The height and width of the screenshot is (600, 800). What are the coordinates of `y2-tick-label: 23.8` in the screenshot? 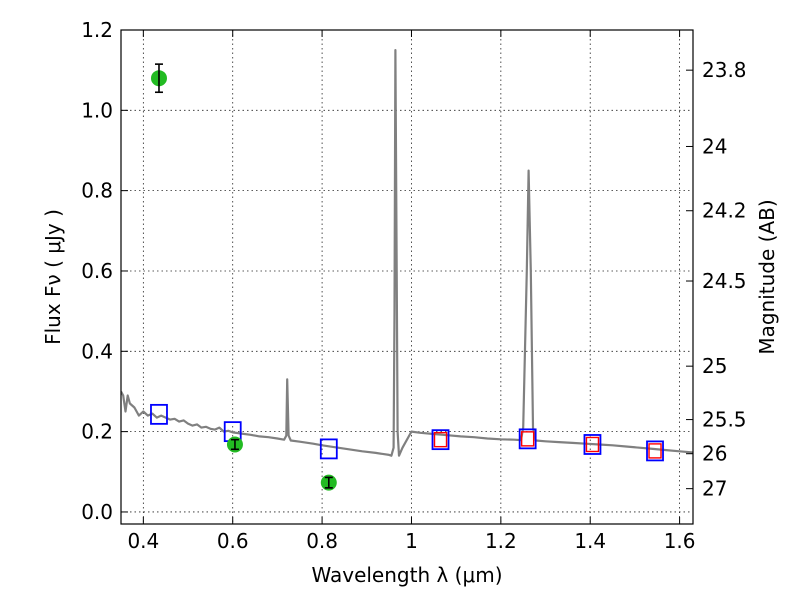 It's located at (724, 70).